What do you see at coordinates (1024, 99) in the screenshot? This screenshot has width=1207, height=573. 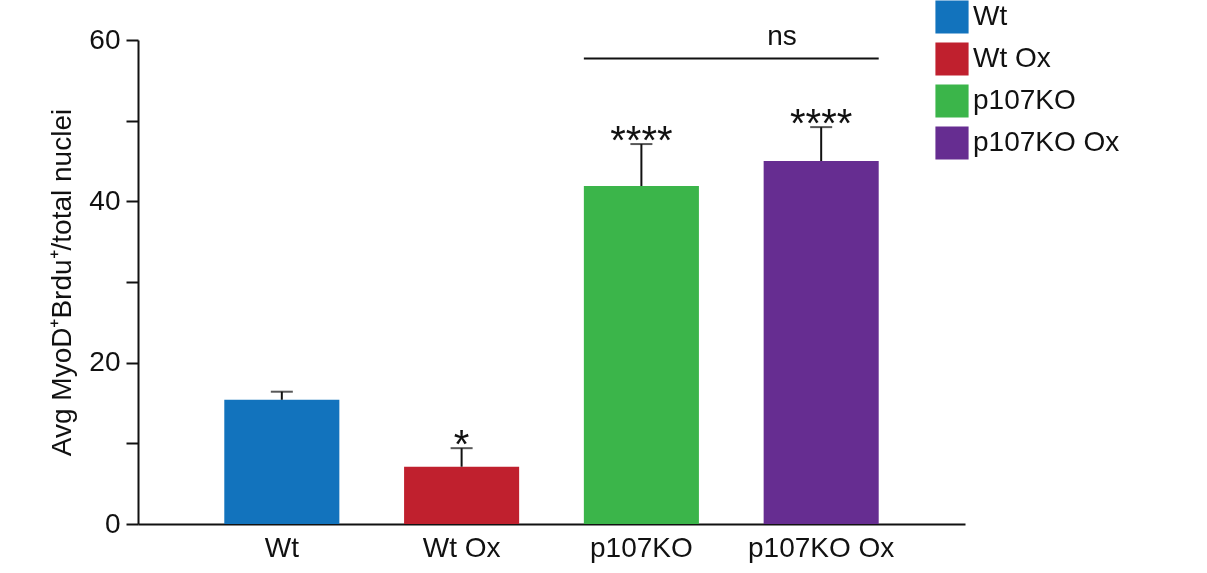 I see `legend-label: p107KO` at bounding box center [1024, 99].